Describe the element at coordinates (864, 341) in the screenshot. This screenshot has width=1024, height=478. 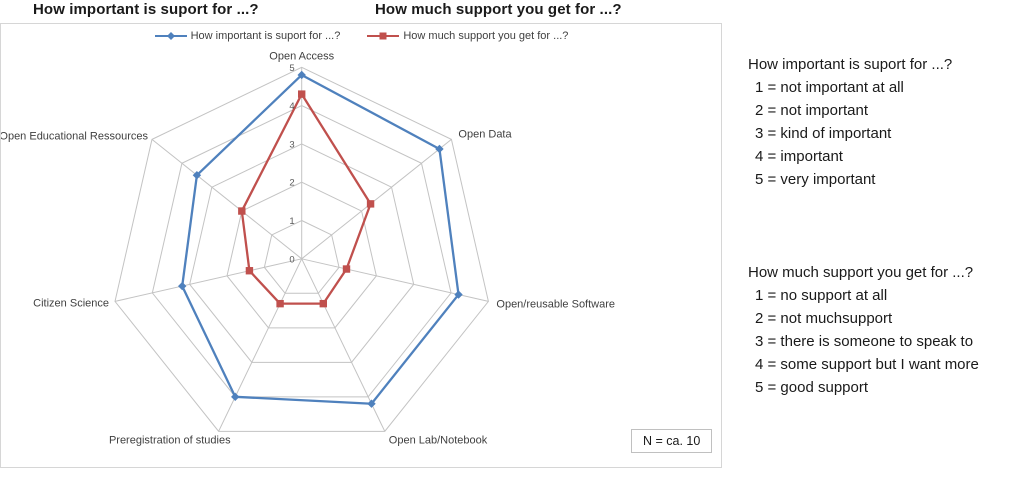
I see `scale-item: 3 = there is someone to speak to` at that location.